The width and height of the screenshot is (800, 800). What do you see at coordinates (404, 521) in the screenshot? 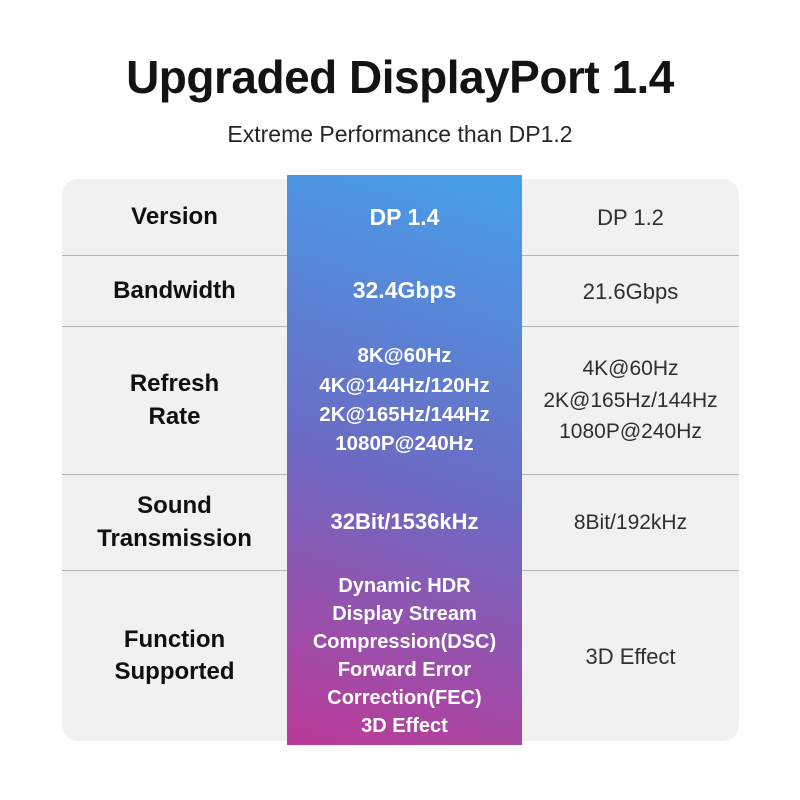
I see `cell-dp14-sound-transmission: 32Bit/1536kHz` at bounding box center [404, 521].